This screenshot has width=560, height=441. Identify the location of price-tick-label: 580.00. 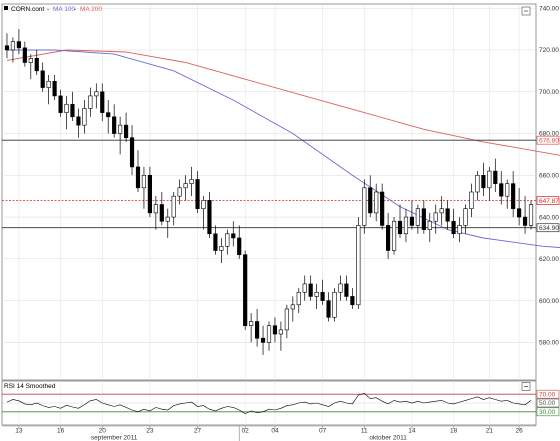
(549, 343).